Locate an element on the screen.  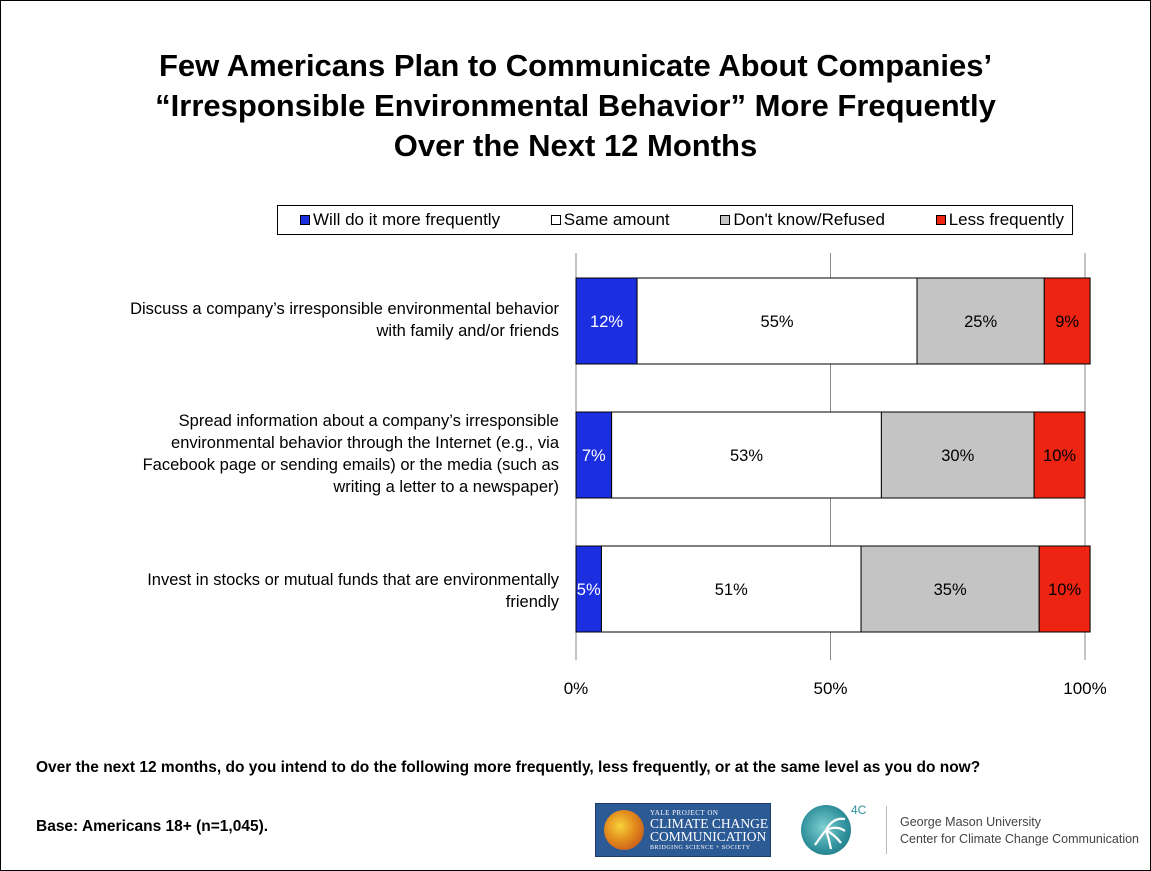
legend-swatch-more is located at coordinates (305, 220).